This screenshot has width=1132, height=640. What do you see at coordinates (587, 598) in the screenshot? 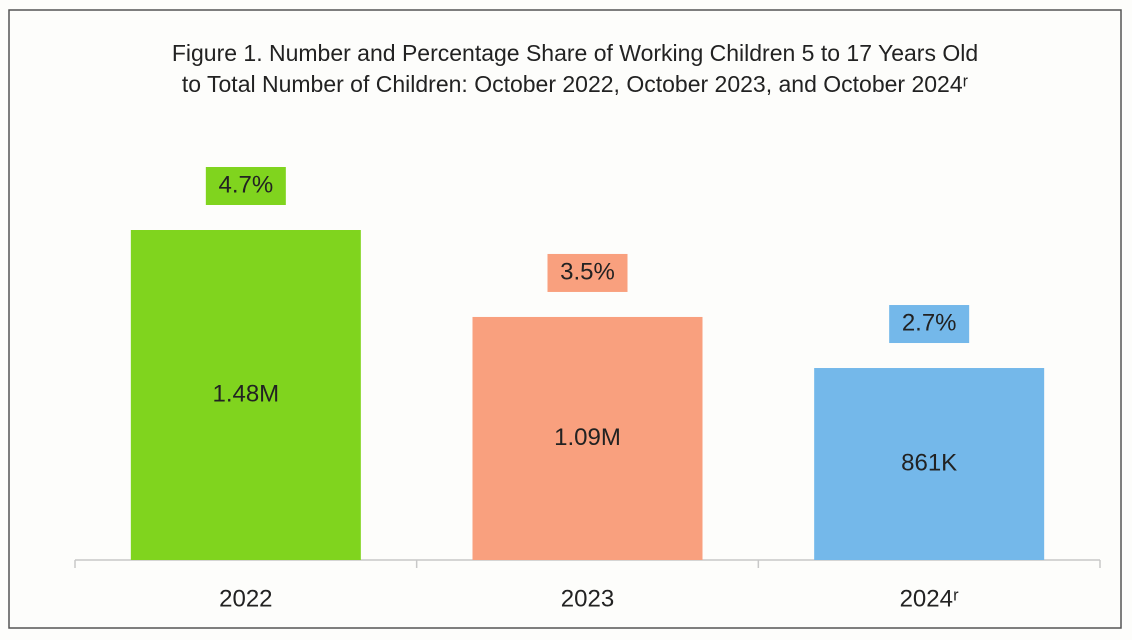
I see `x-tick-label: 2023` at bounding box center [587, 598].